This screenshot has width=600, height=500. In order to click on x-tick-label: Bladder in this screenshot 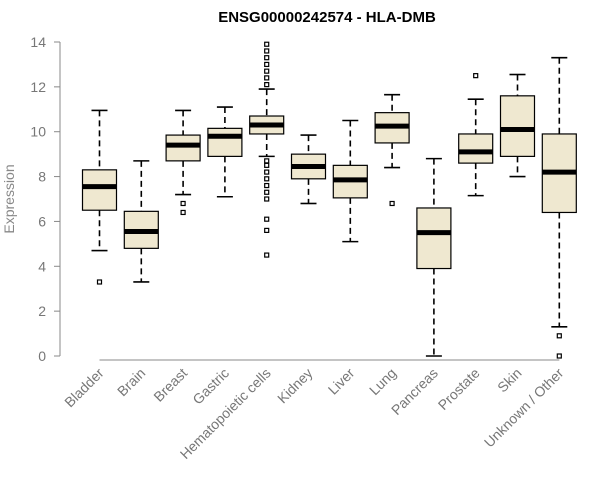, I will do `click(84, 388)`.